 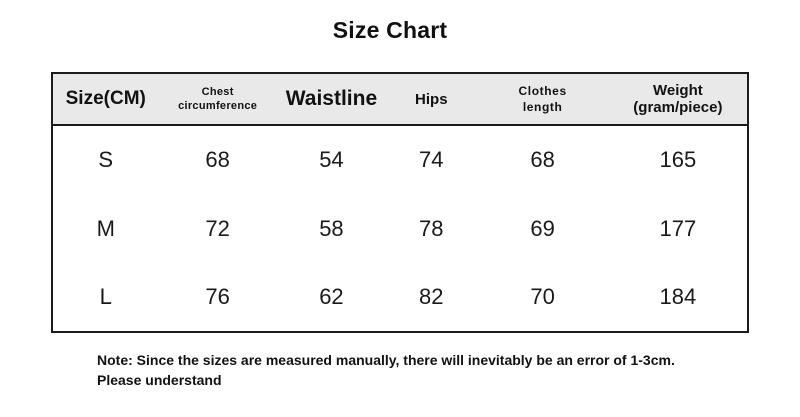 I want to click on col-header-weight: Weight (gram/piece), so click(x=678, y=99).